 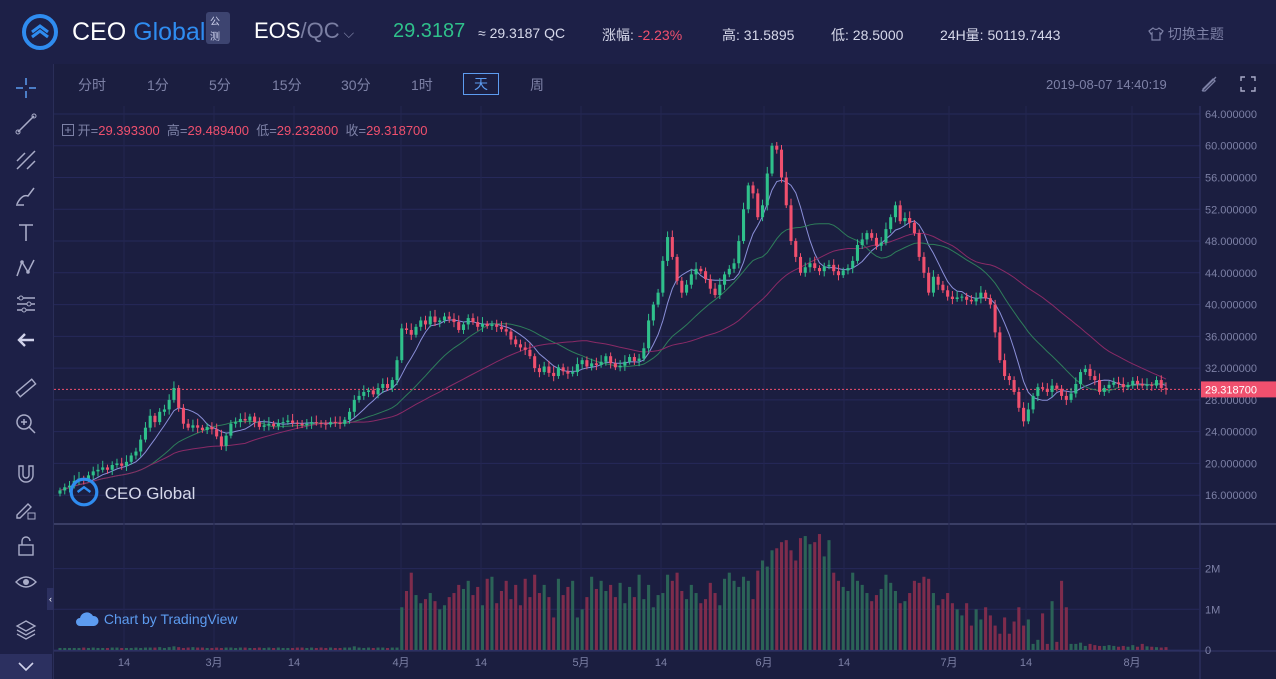 What do you see at coordinates (26, 160) in the screenshot?
I see `fib-tool` at bounding box center [26, 160].